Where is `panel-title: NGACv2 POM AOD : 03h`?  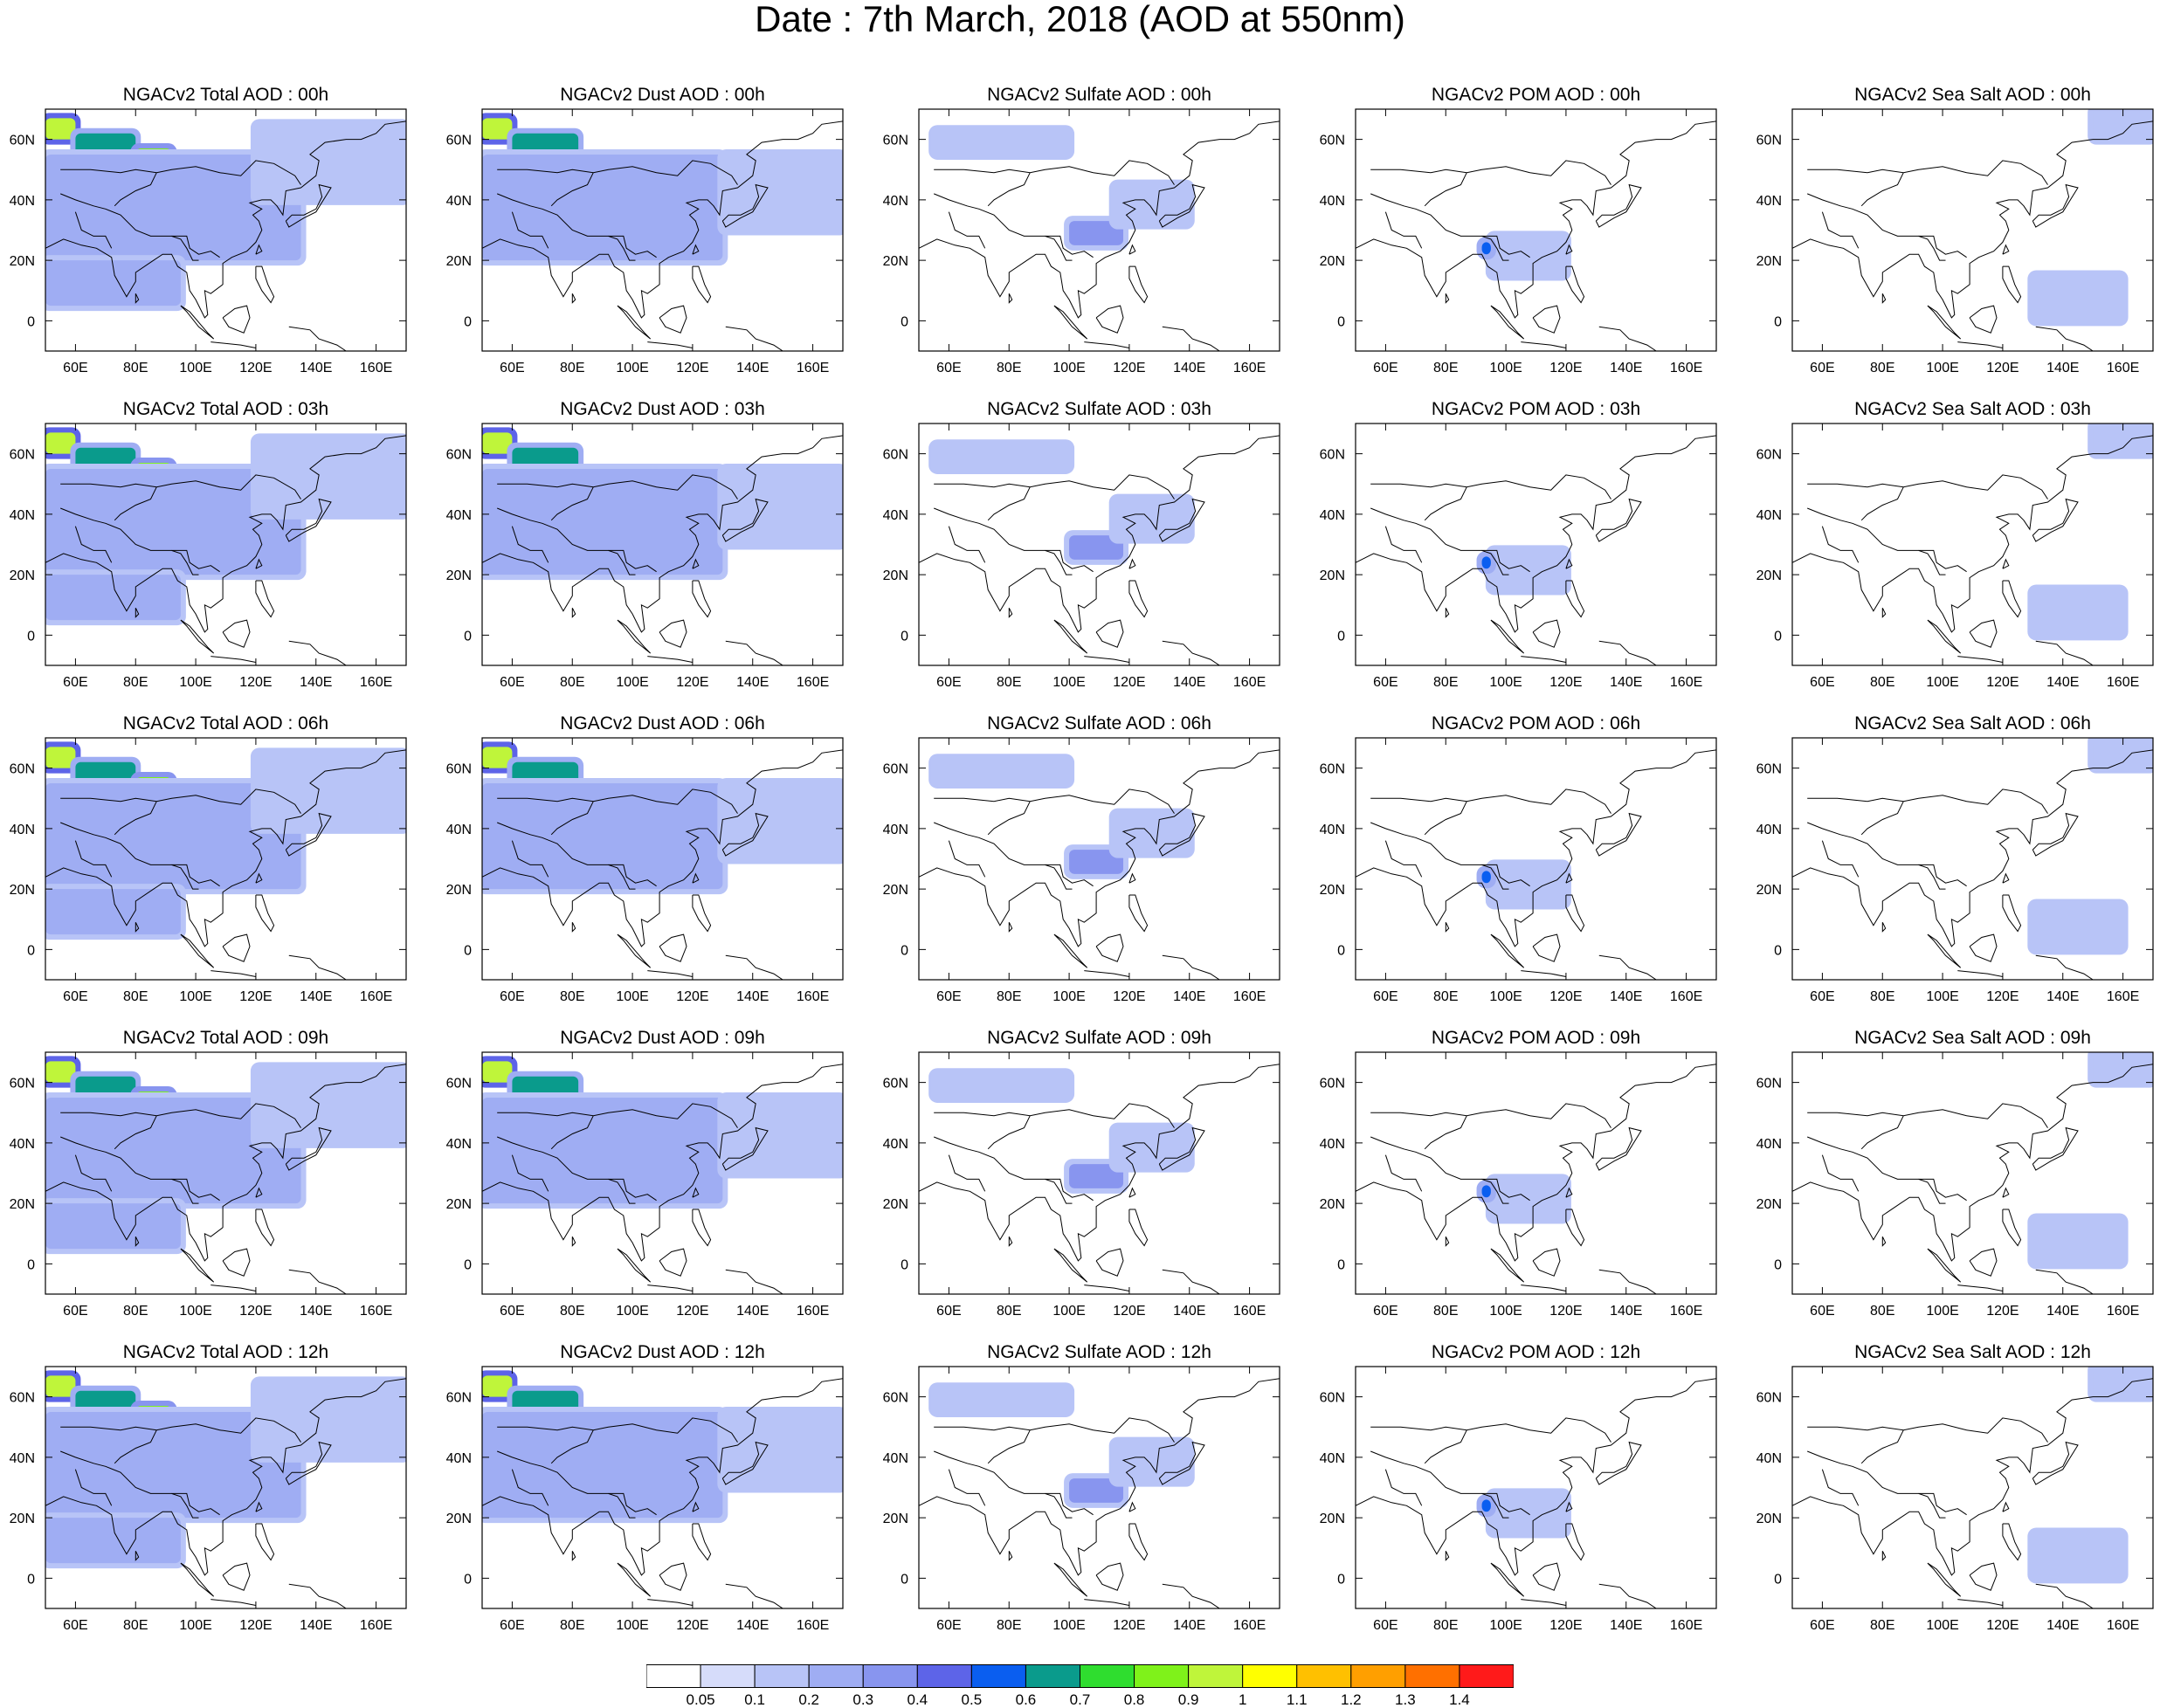
panel-title: NGACv2 POM AOD : 03h is located at coordinates (1536, 409).